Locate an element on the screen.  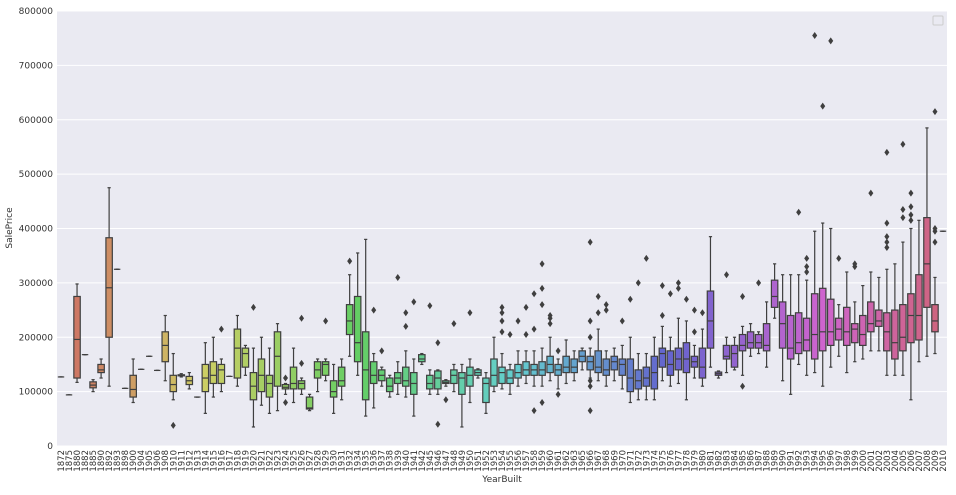
x-tick-label: 1983 is located at coordinates (728, 461).